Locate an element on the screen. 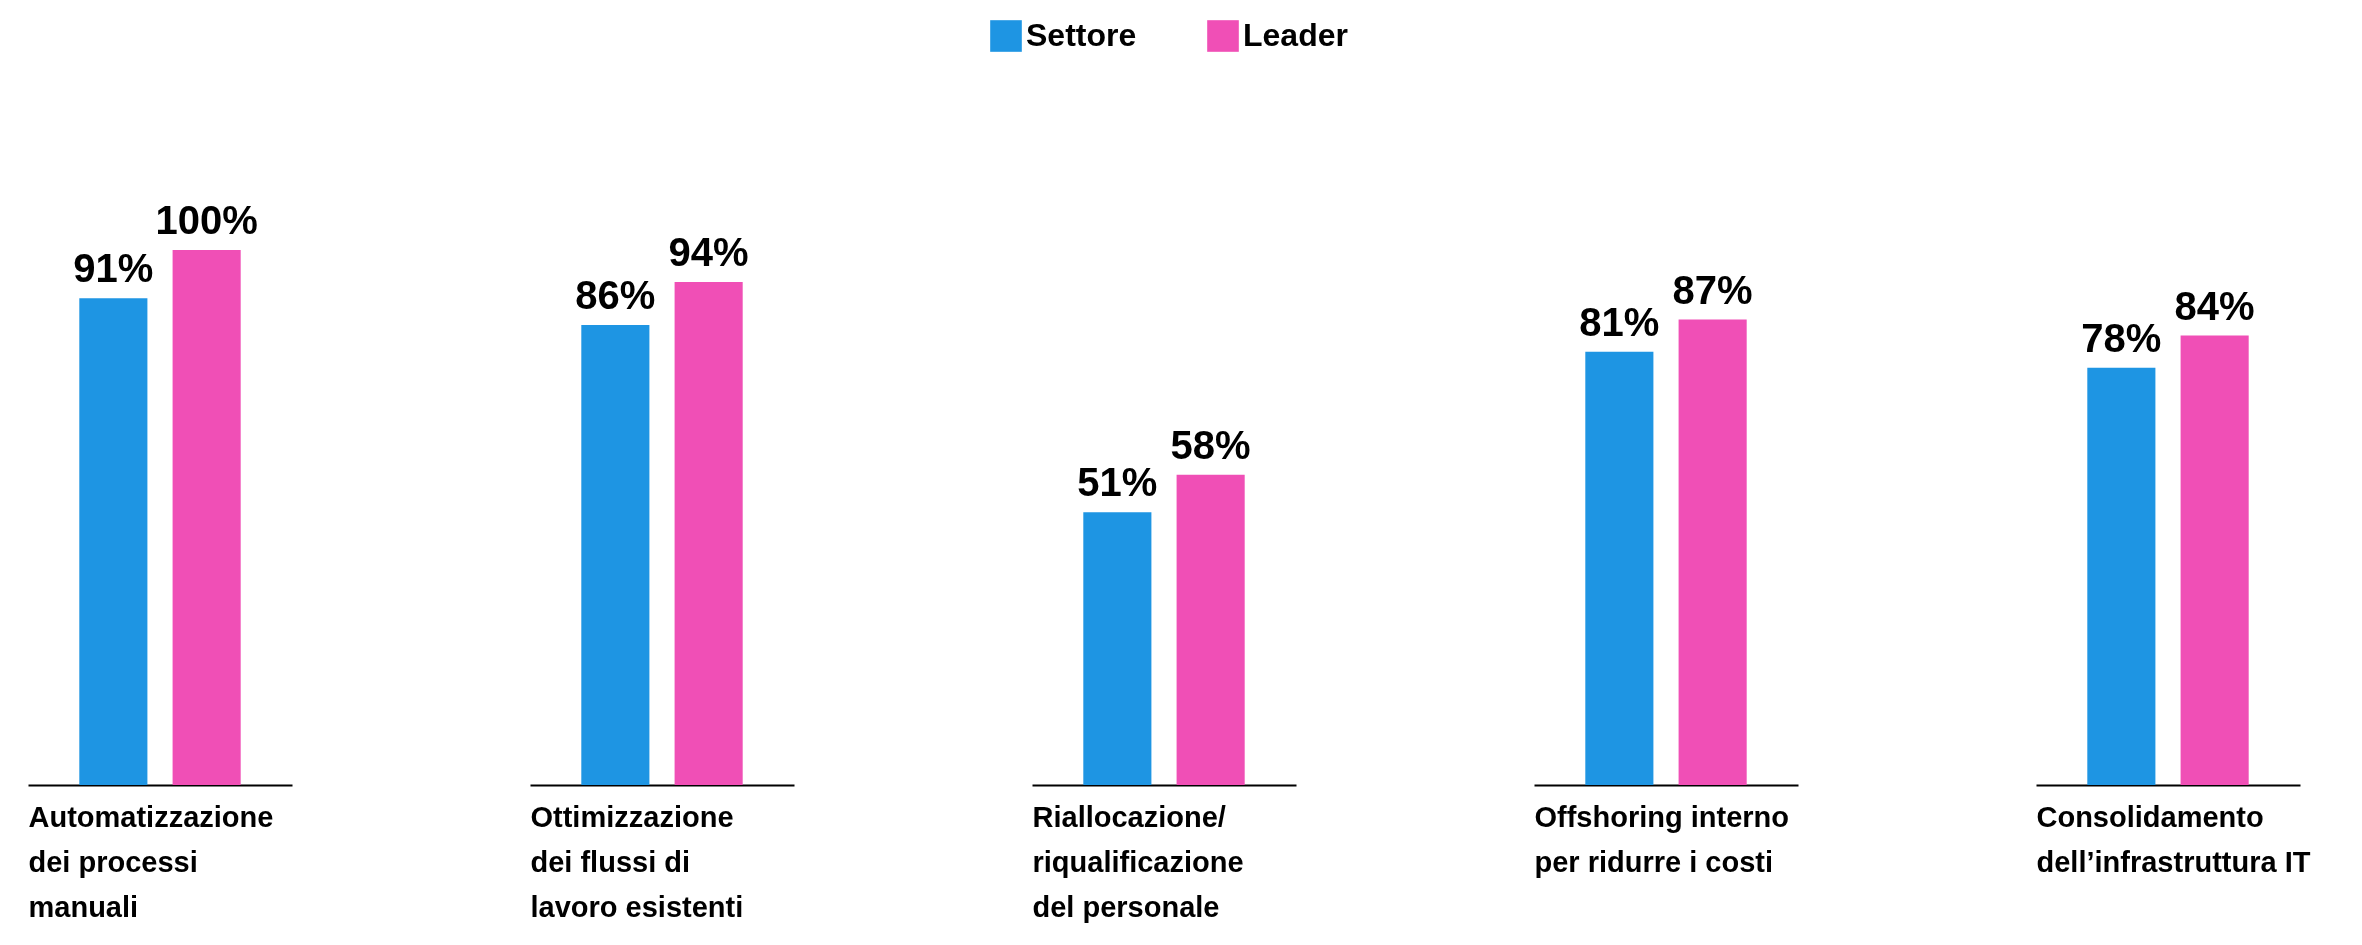  data-label: 78% is located at coordinates (2121, 337).